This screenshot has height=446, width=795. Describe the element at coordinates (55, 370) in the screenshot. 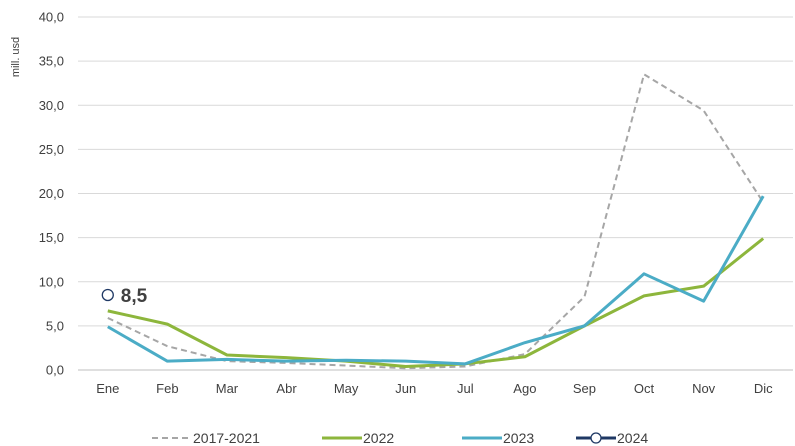

I see `y-tick-label: 0,0` at that location.